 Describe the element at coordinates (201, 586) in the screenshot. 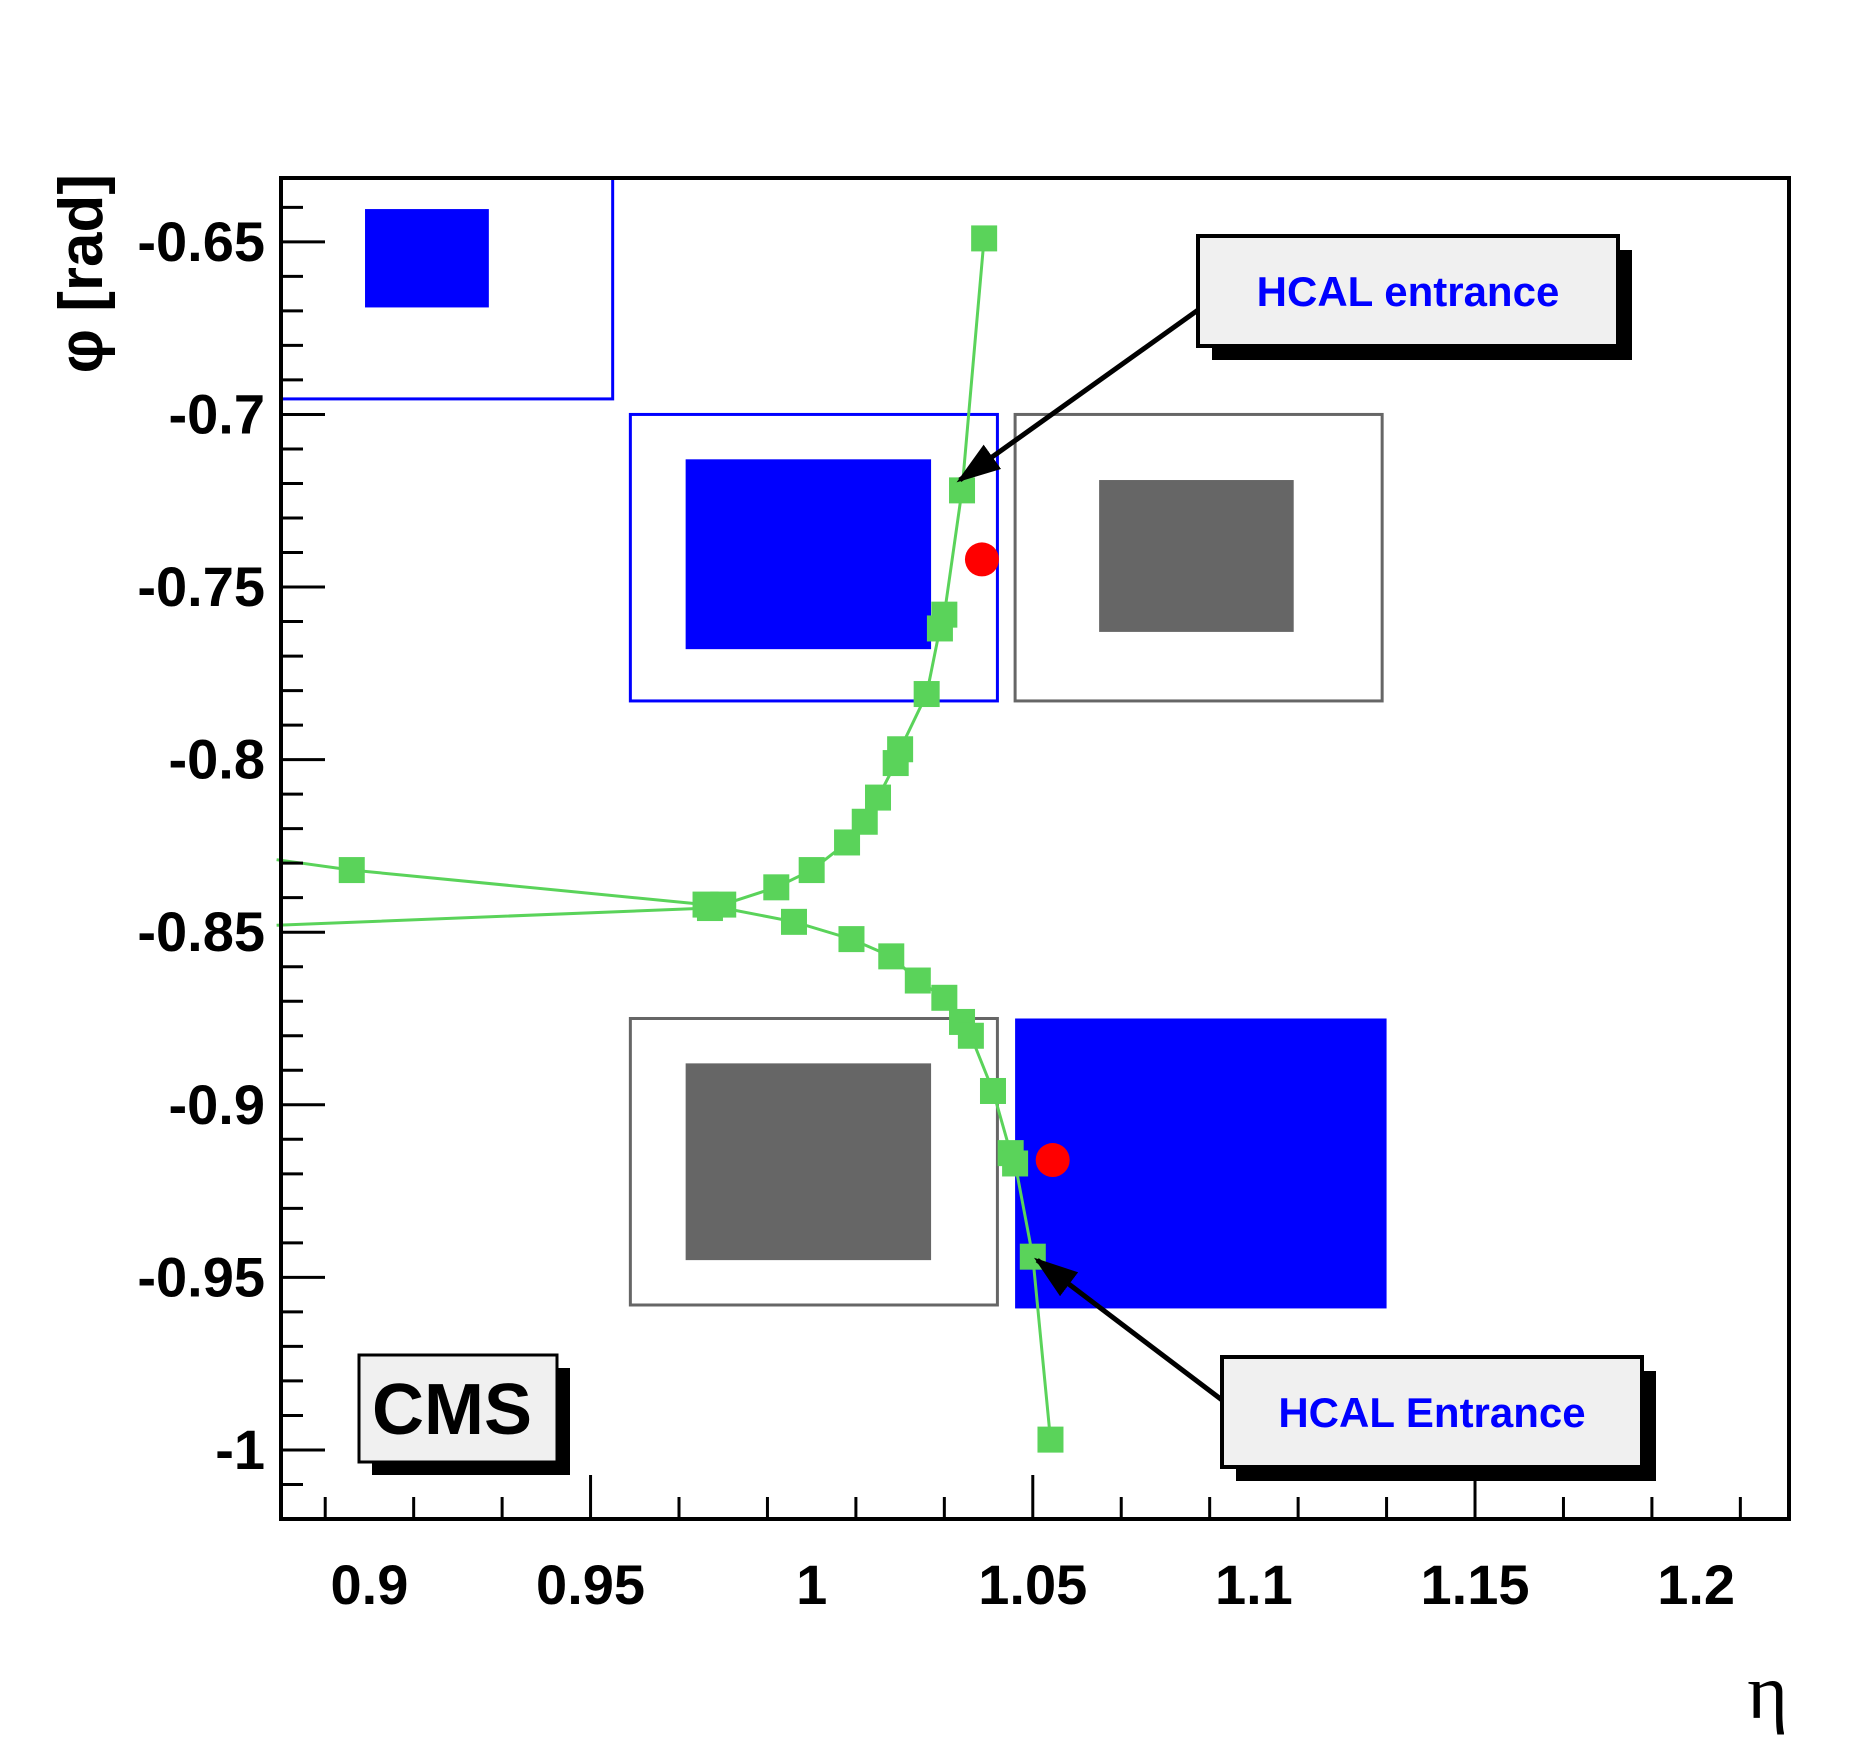

I see `y-tick-label: -0.75` at that location.